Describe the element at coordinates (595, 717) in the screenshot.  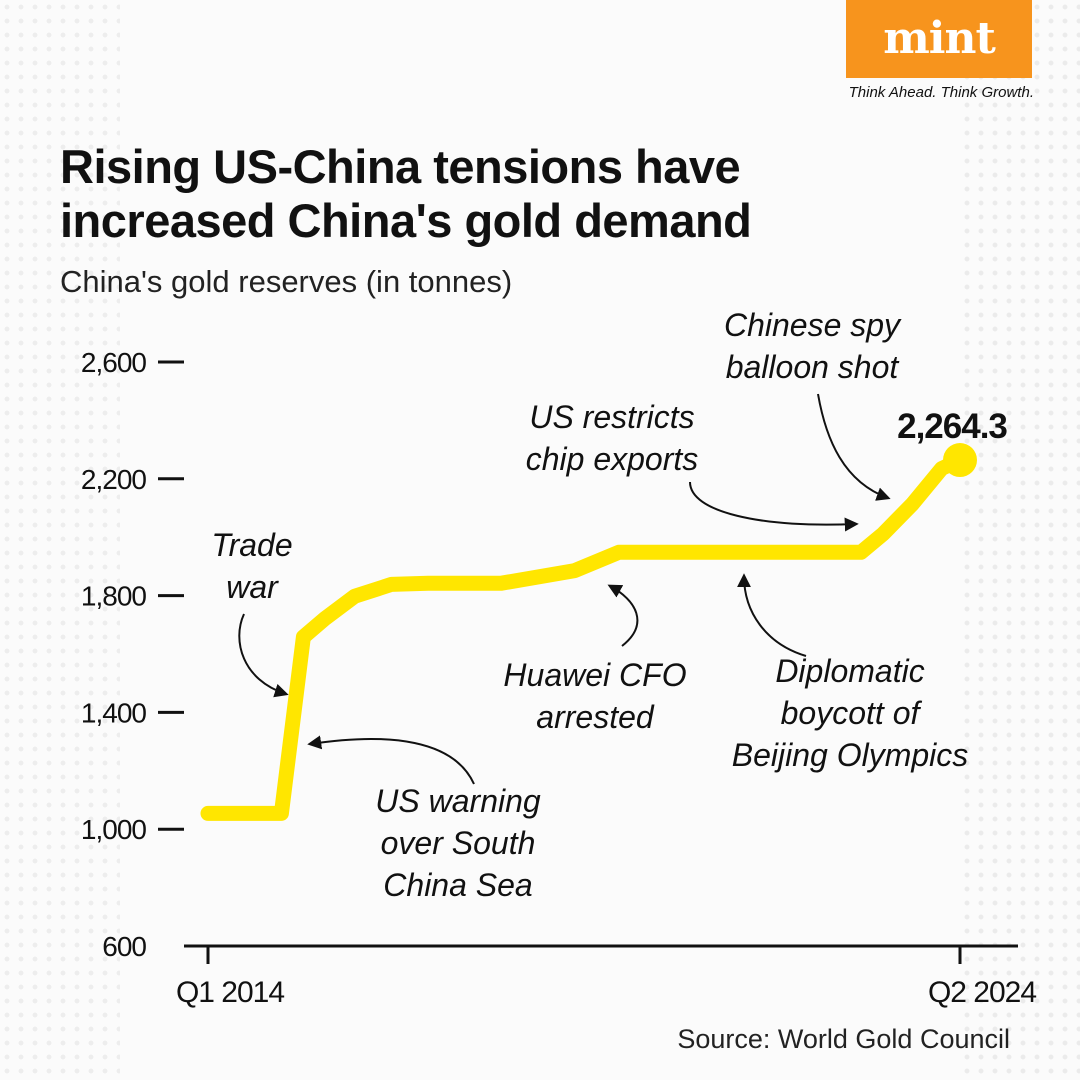
I see `annotation-huawei-cfo-arrested-line: arrested` at that location.